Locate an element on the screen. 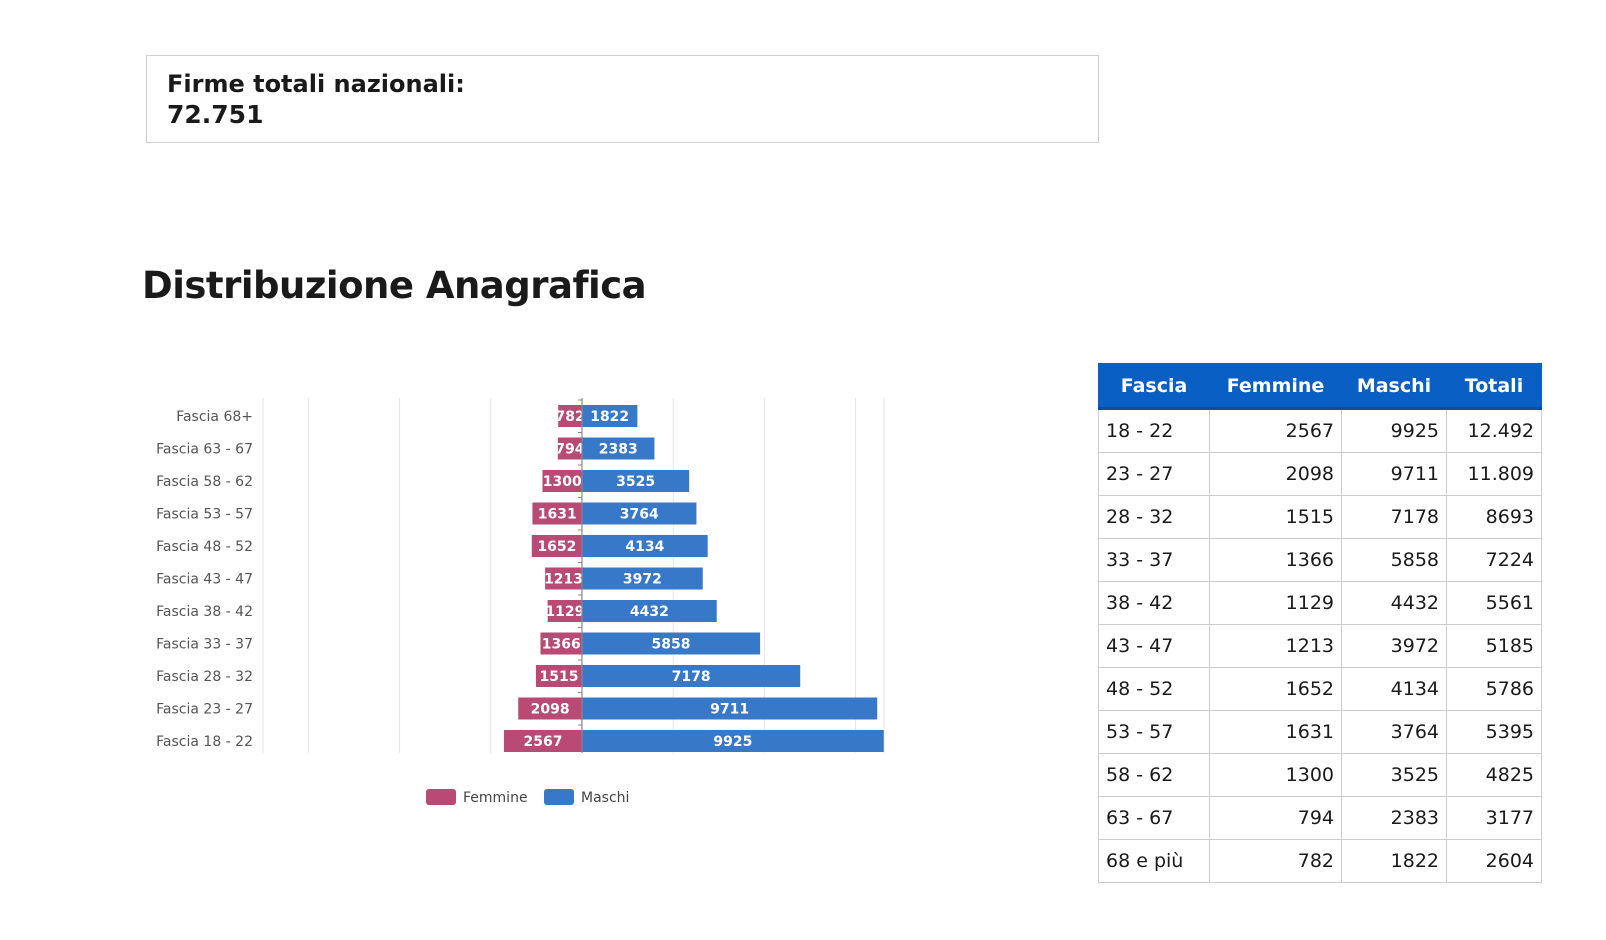 Image resolution: width=1606 pixels, height=940 pixels. table-row: 58 - 62 1300 3525 4825 is located at coordinates (1320, 775).